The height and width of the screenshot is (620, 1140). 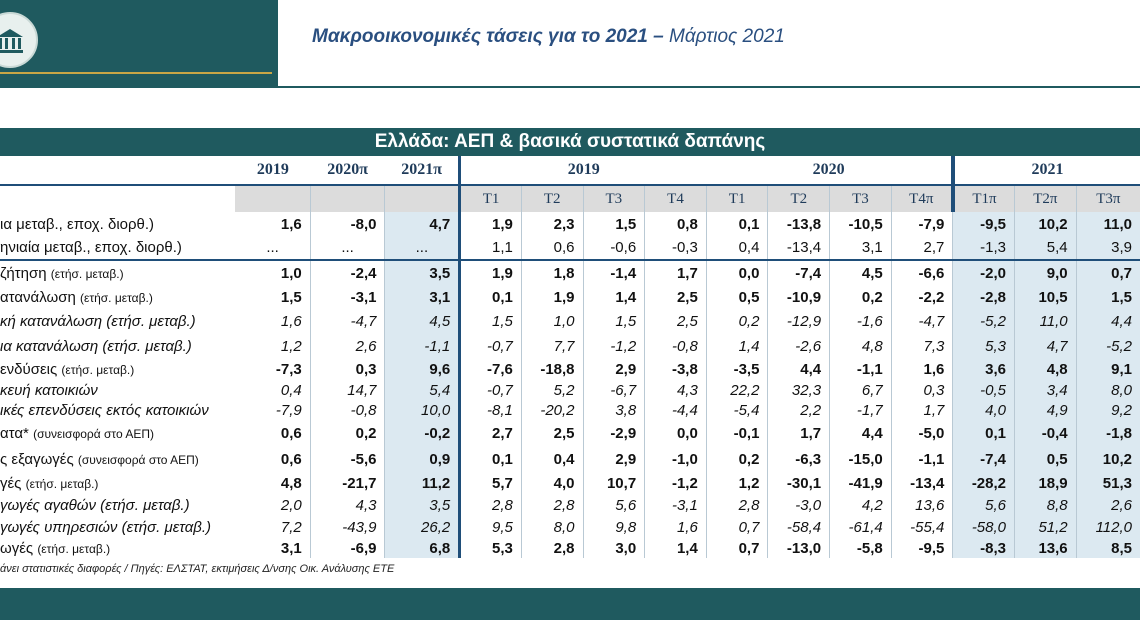 I want to click on annual-value: 5,4, so click(x=422, y=390).